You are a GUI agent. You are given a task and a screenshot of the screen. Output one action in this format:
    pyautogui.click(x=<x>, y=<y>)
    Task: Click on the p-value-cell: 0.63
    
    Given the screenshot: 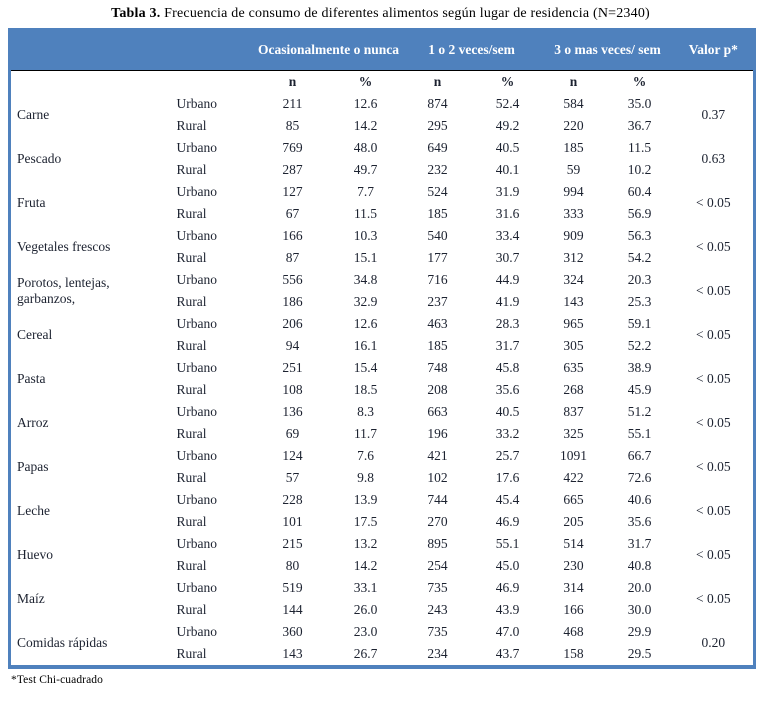 What is the action you would take?
    pyautogui.click(x=713, y=159)
    